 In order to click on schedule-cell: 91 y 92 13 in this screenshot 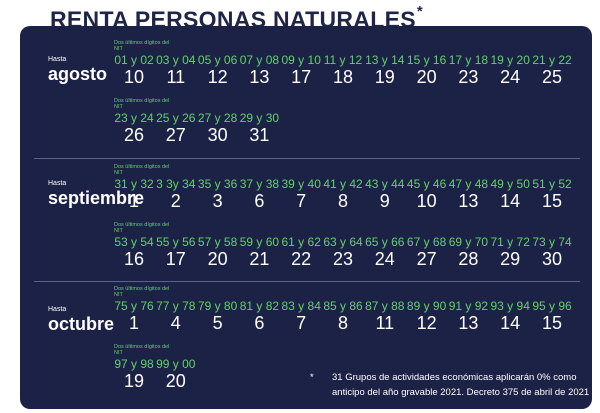, I will do `click(468, 316)`.